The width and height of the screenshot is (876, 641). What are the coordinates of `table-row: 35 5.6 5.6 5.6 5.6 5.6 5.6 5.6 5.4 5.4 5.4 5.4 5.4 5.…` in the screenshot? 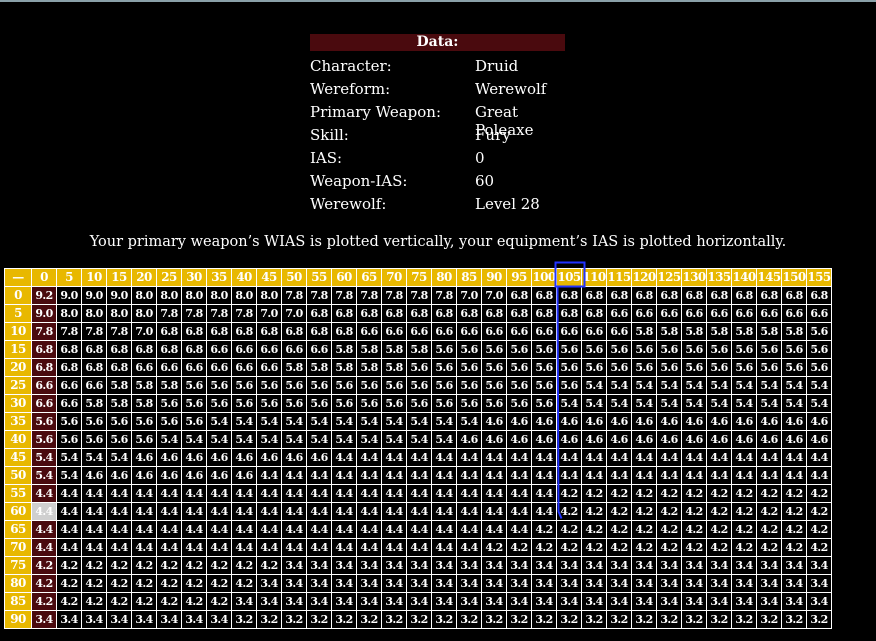 It's located at (418, 421).